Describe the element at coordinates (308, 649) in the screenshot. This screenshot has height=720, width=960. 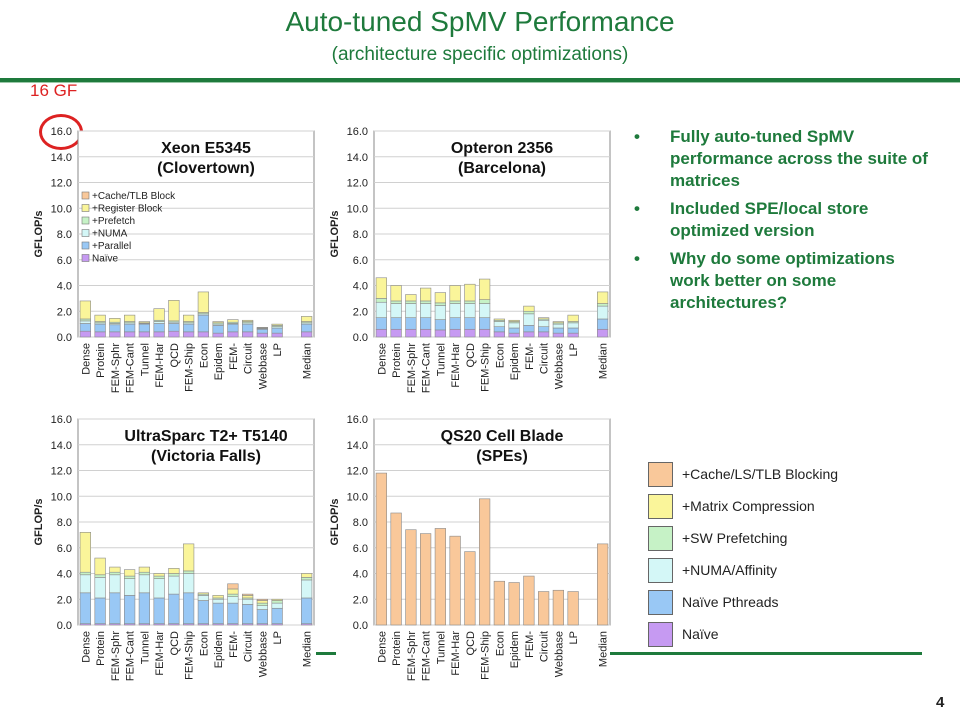
I see `x-tick-label: Median` at that location.